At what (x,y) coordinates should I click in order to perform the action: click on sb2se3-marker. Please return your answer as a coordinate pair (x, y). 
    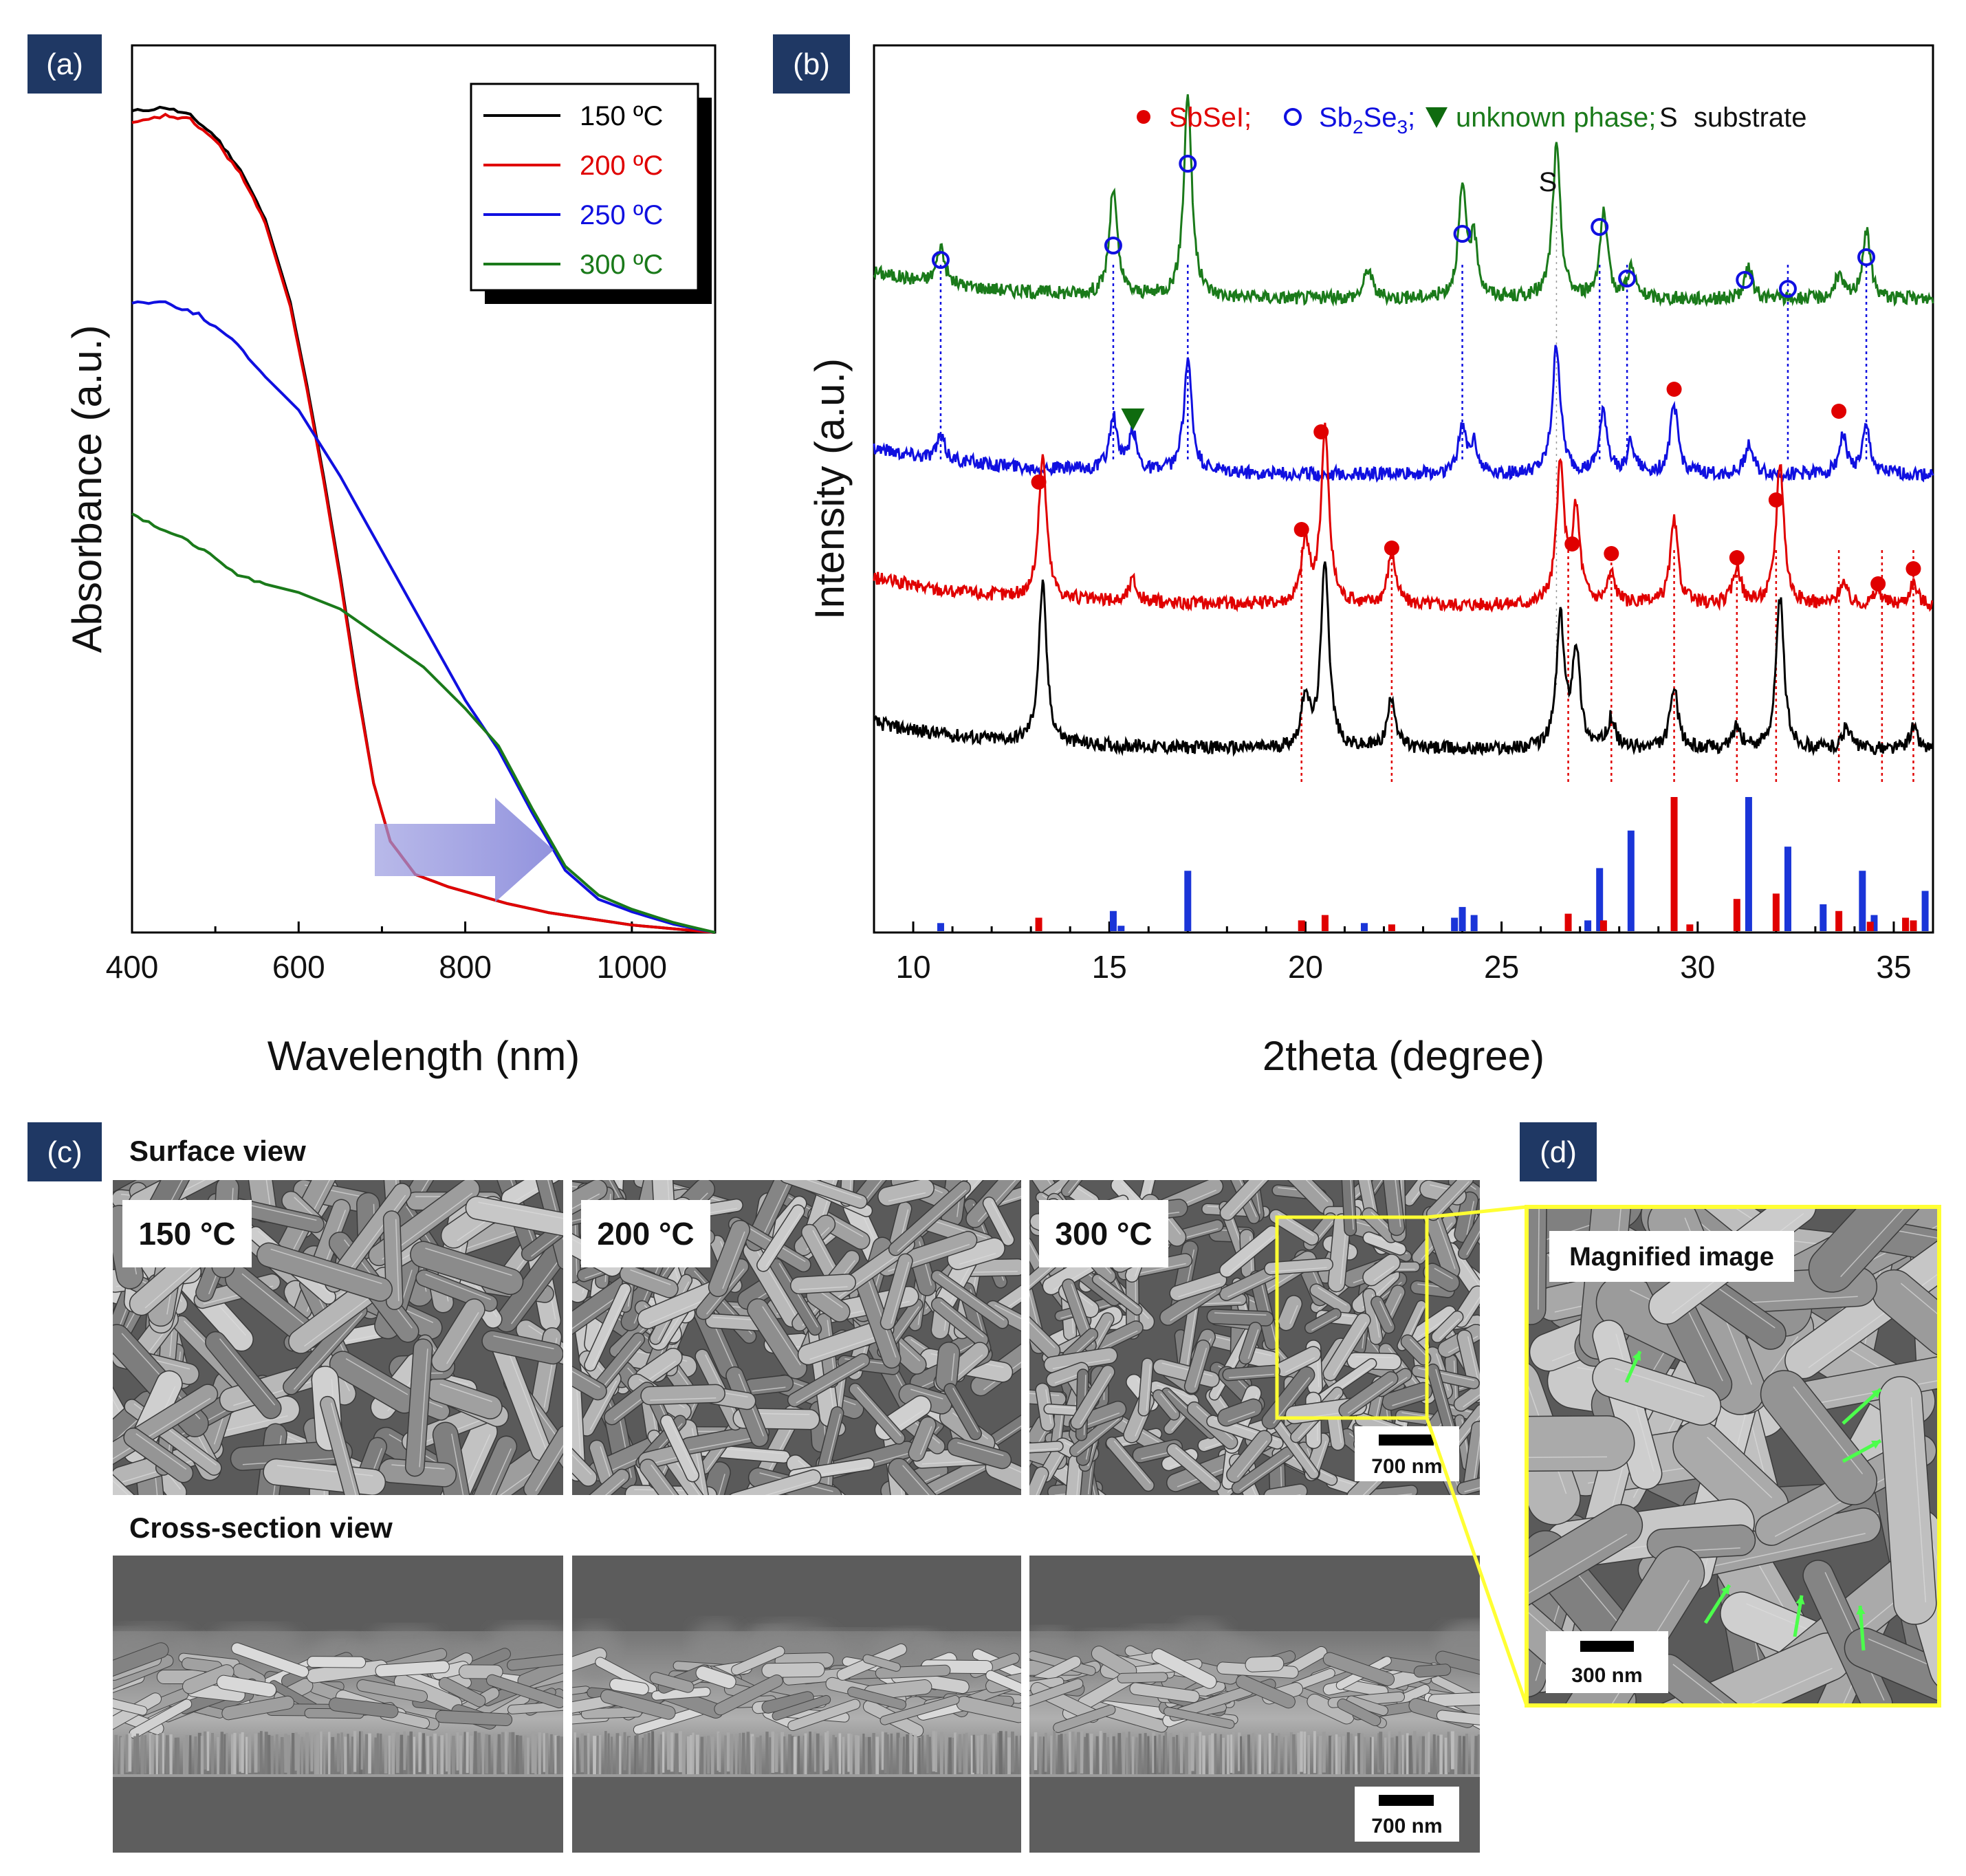
    Looking at the image, I should click on (1462, 234).